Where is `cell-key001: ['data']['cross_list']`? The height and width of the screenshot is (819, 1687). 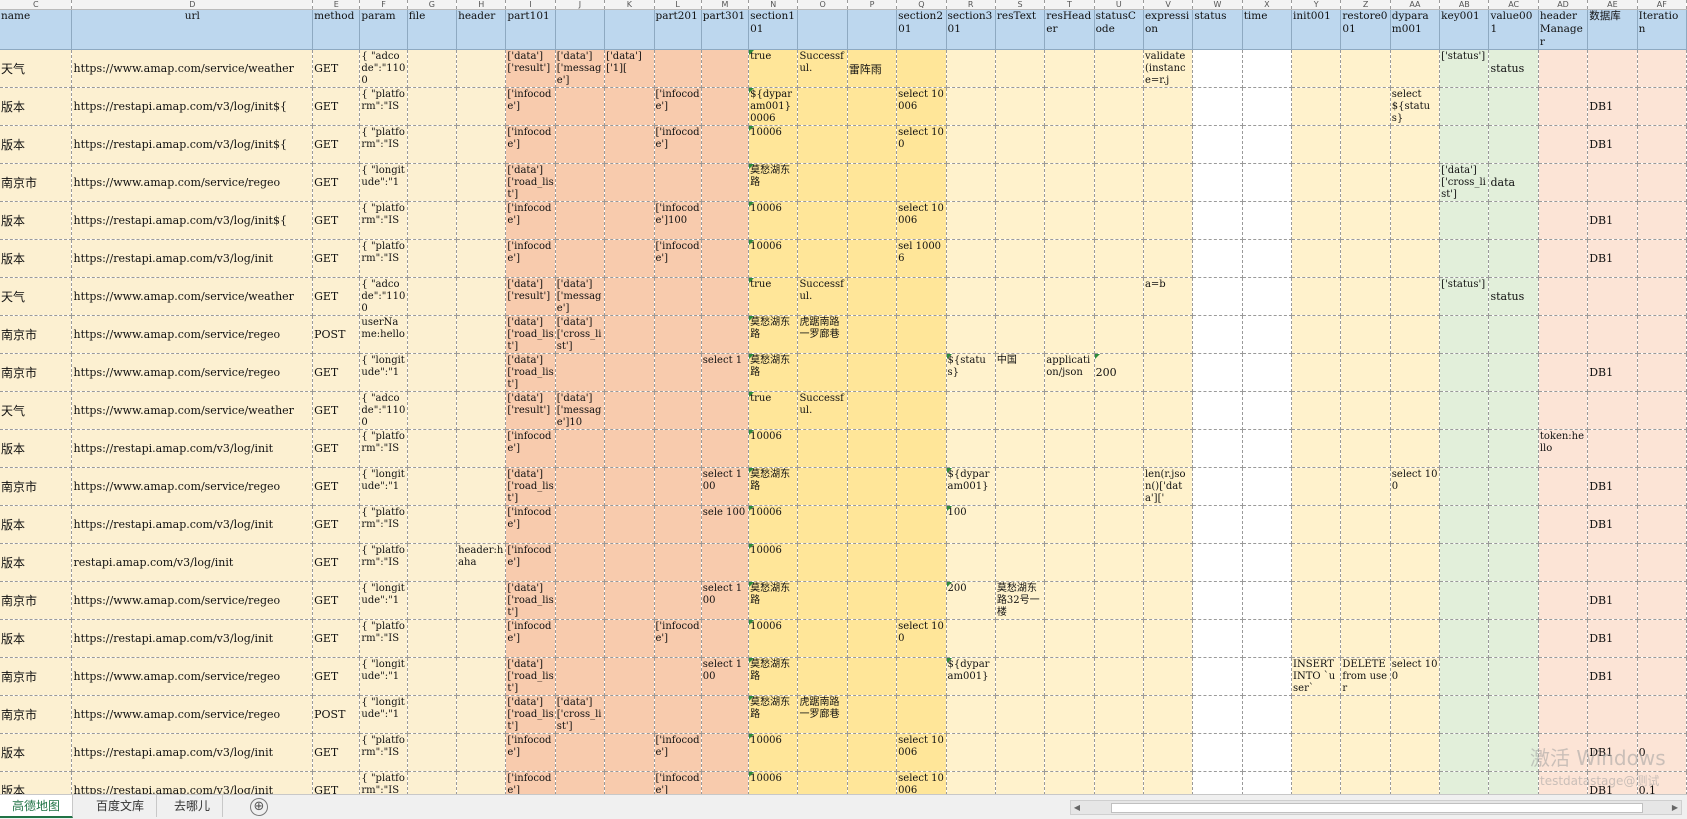 cell-key001: ['data']['cross_list'] is located at coordinates (1464, 182).